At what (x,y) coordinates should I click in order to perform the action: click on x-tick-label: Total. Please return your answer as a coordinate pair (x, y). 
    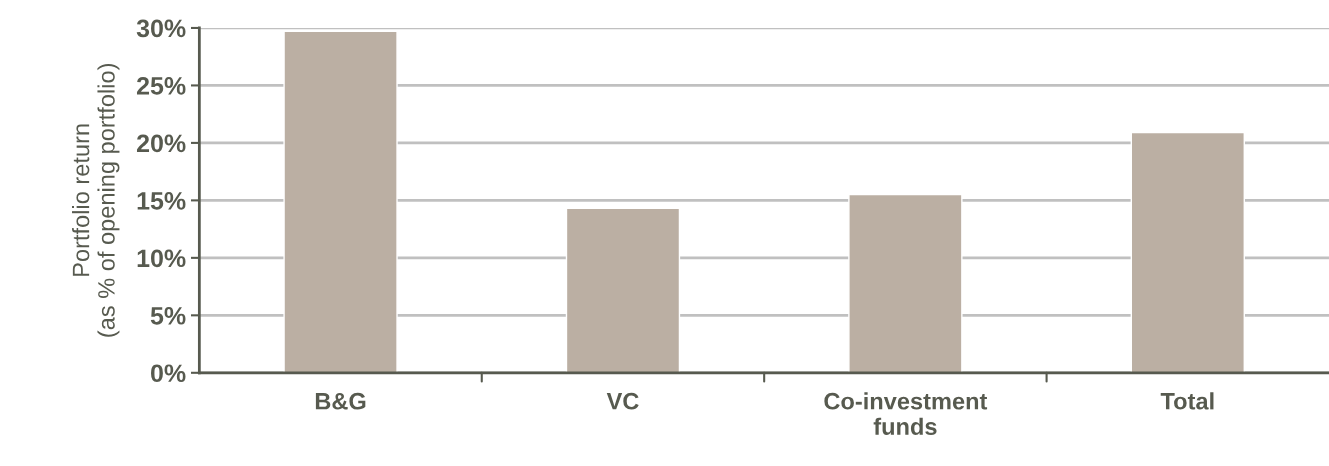
    Looking at the image, I should click on (1187, 401).